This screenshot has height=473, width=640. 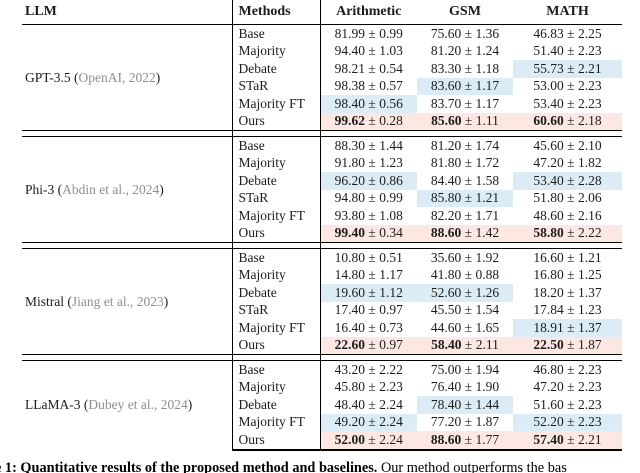 I want to click on score-mean: 81.20, so click(x=446, y=145).